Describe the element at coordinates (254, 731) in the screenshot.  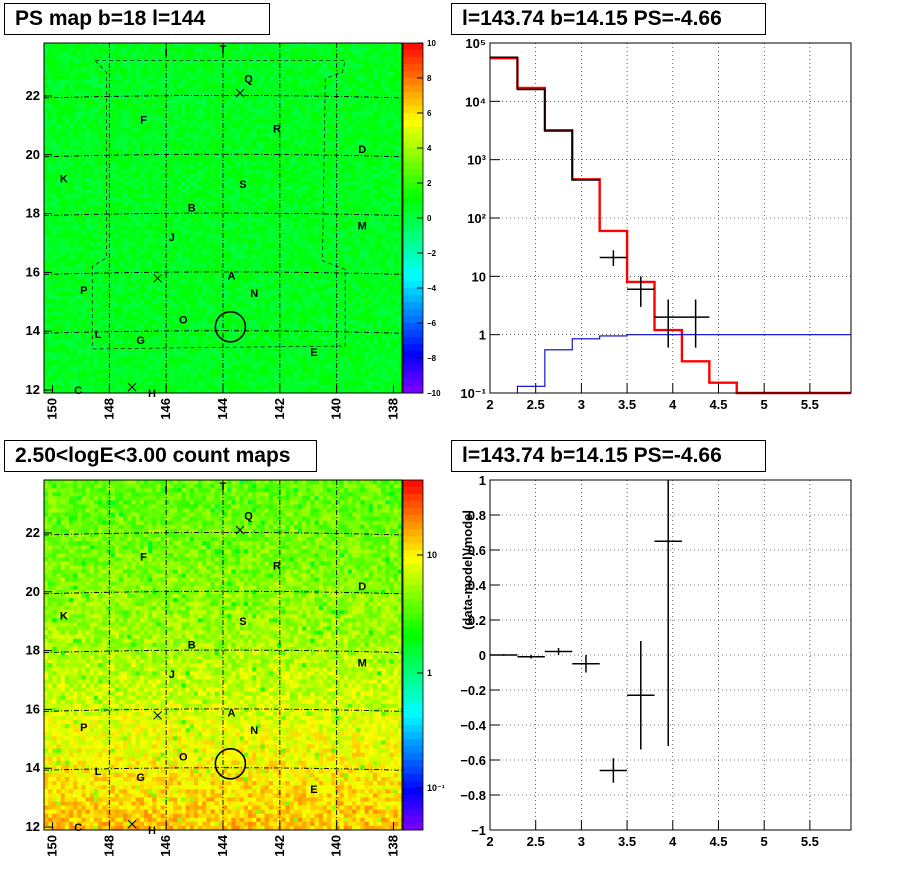
I see `map-source-label: N` at that location.